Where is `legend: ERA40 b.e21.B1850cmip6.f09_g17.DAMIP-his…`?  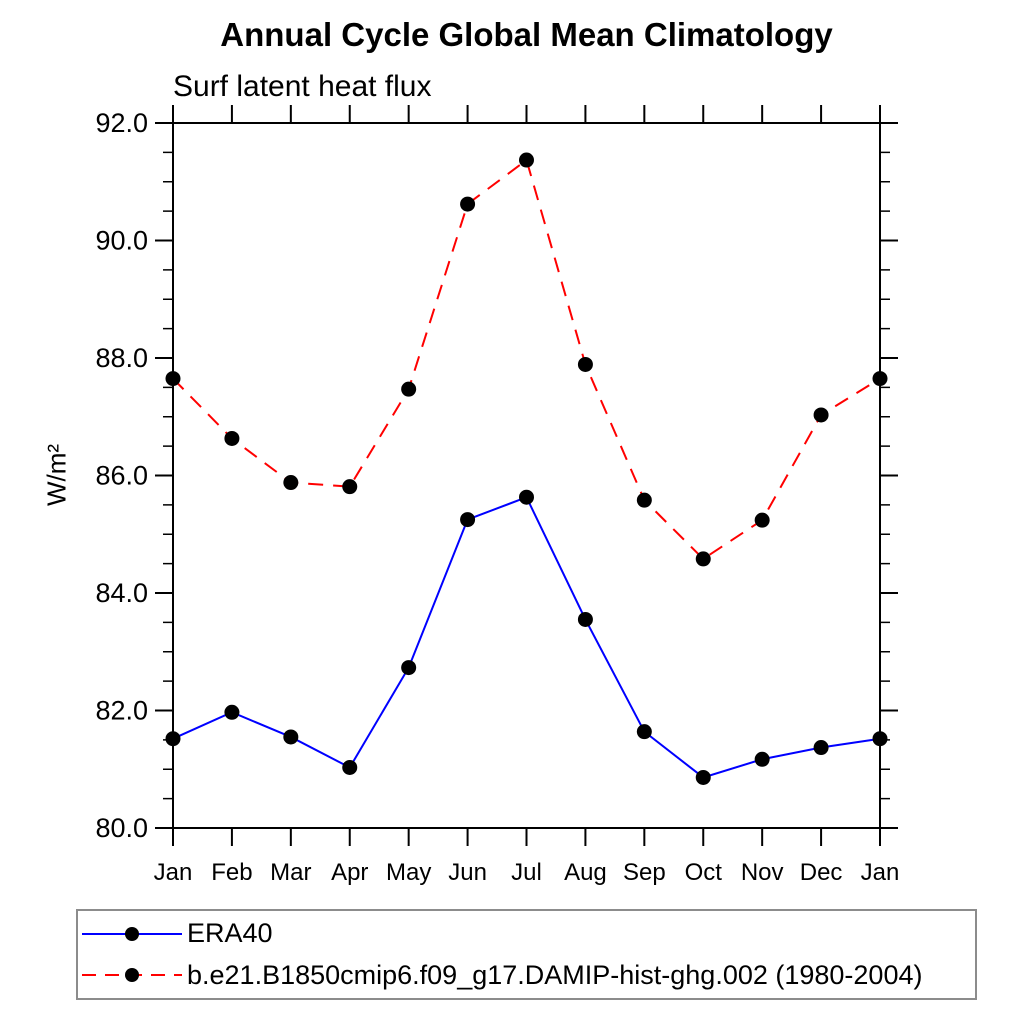 legend: ERA40 b.e21.B1850cmip6.f09_g17.DAMIP-his… is located at coordinates (526, 954).